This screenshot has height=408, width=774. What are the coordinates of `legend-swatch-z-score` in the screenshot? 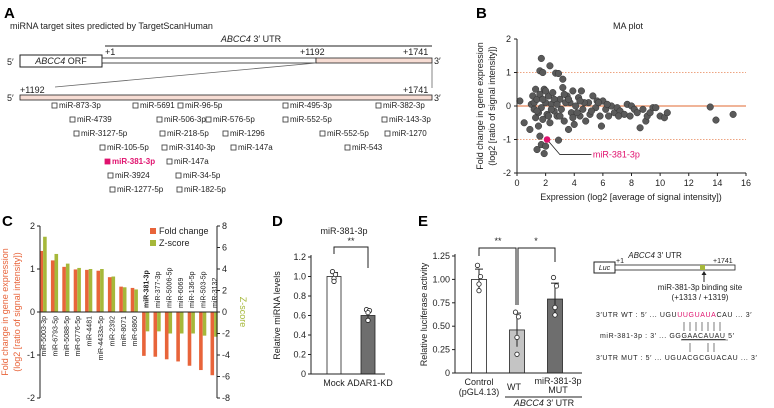 It's located at (153, 243).